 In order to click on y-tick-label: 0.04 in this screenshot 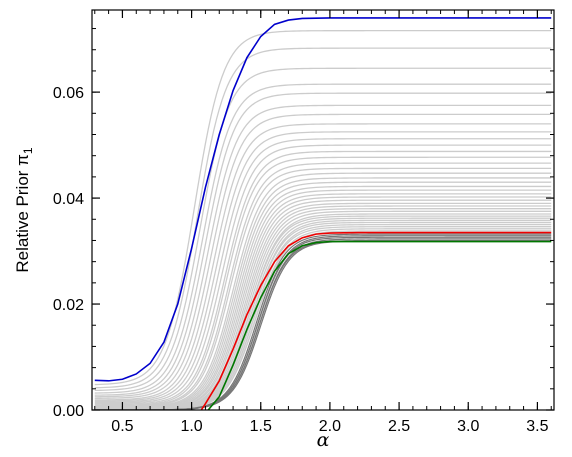, I will do `click(68, 199)`.